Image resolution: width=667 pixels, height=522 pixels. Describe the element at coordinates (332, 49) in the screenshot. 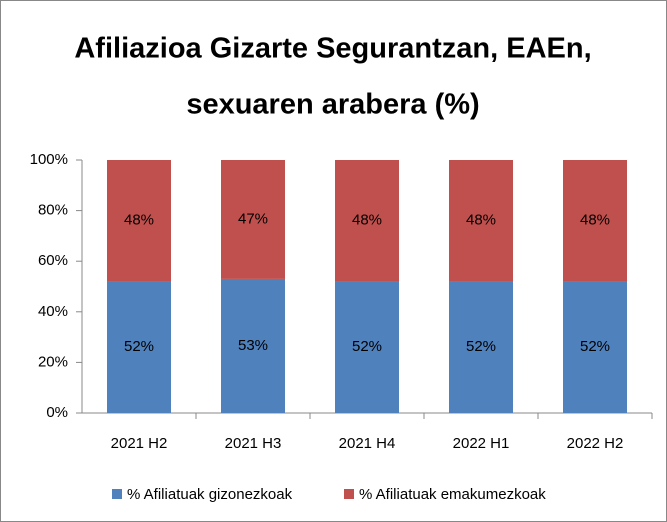

I see `chart-title: Afiliazioa Gizarte Segurantzan, EAEn,` at that location.